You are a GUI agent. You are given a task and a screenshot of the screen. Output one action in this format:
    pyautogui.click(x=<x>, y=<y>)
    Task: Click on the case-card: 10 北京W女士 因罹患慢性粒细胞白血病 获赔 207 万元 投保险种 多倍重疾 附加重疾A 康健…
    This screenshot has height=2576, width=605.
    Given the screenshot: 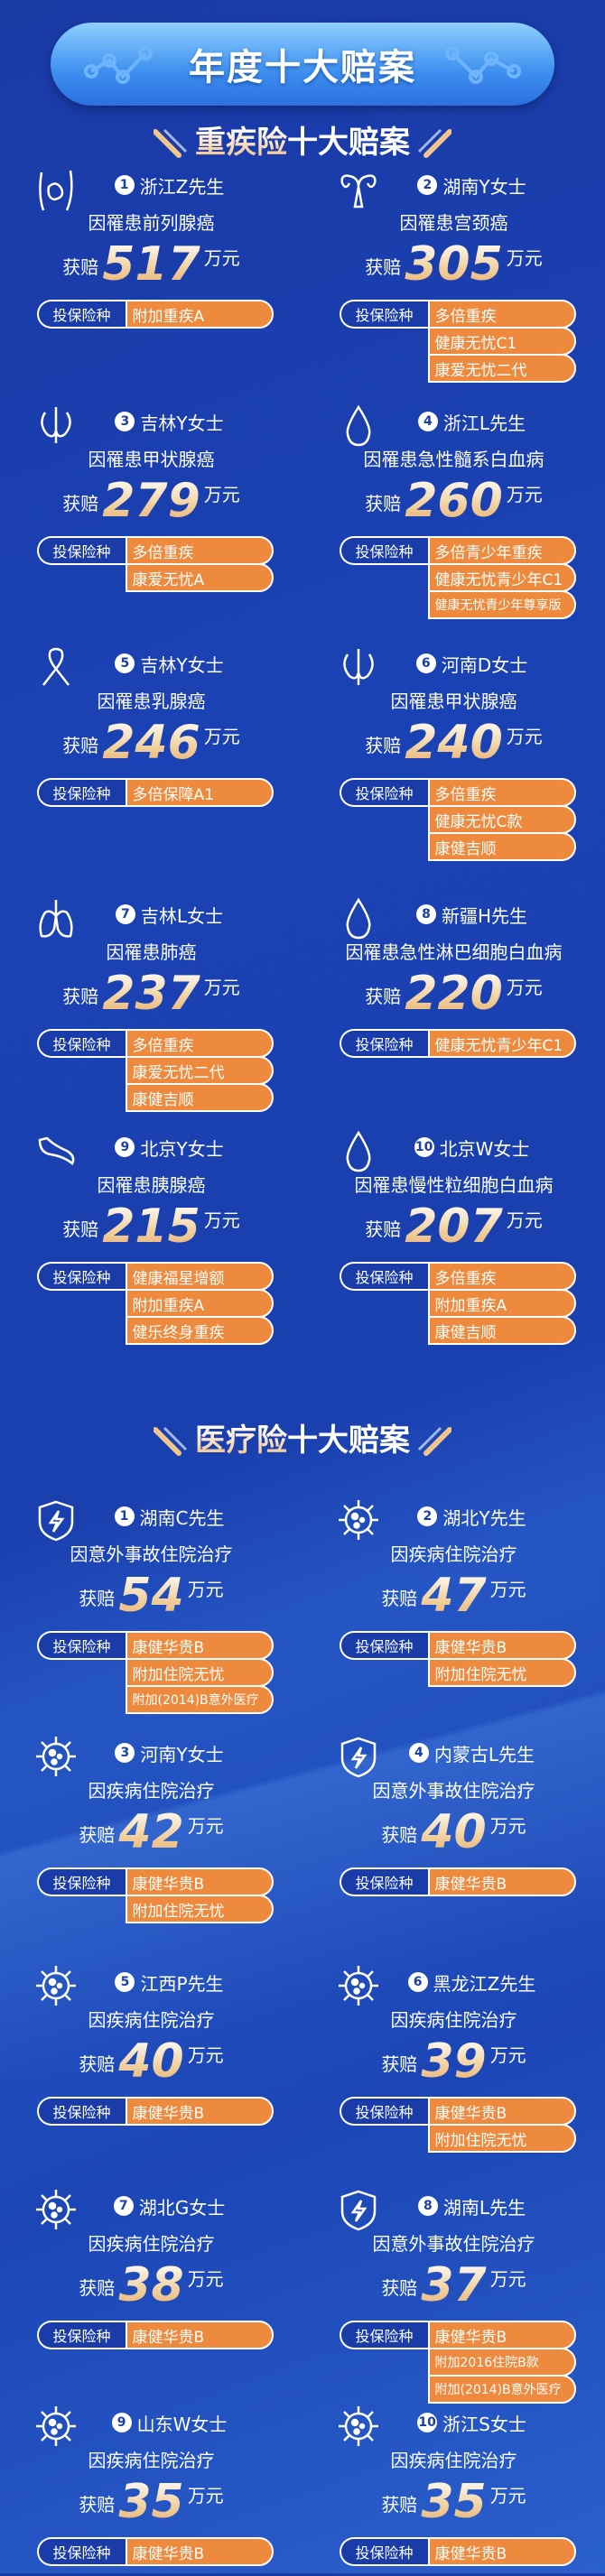 What is the action you would take?
    pyautogui.click(x=454, y=1251)
    